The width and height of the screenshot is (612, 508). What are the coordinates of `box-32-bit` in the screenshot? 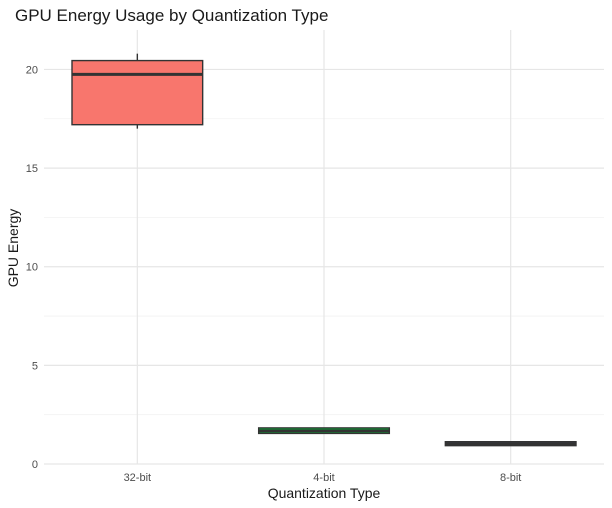 It's located at (137, 91).